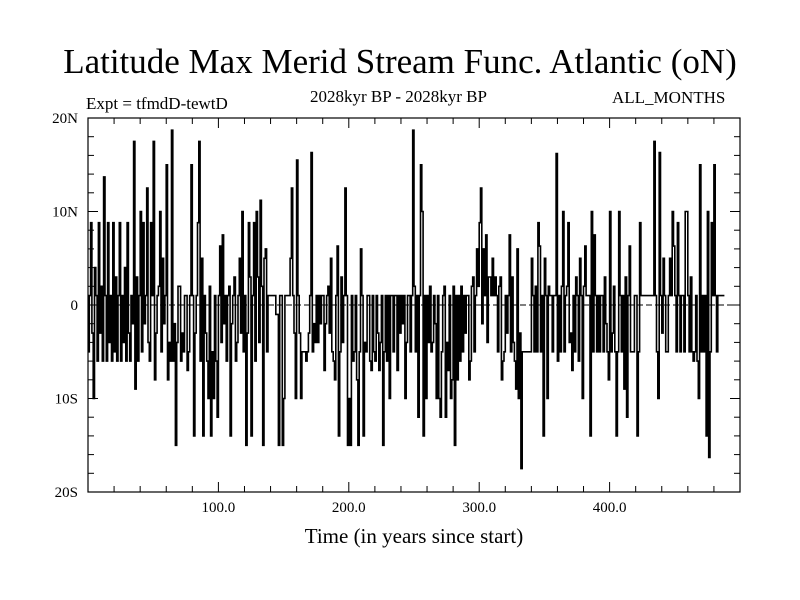 This screenshot has height=600, width=800. I want to click on experiment-label: Expt = tfmdD-tewtD, so click(157, 103).